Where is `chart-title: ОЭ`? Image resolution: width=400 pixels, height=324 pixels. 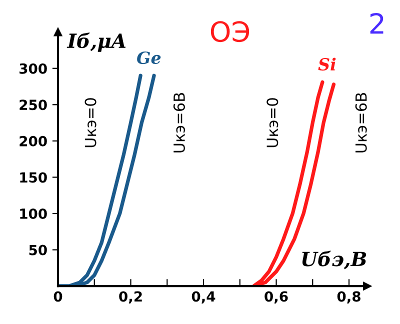 chart-title: ОЭ is located at coordinates (230, 31).